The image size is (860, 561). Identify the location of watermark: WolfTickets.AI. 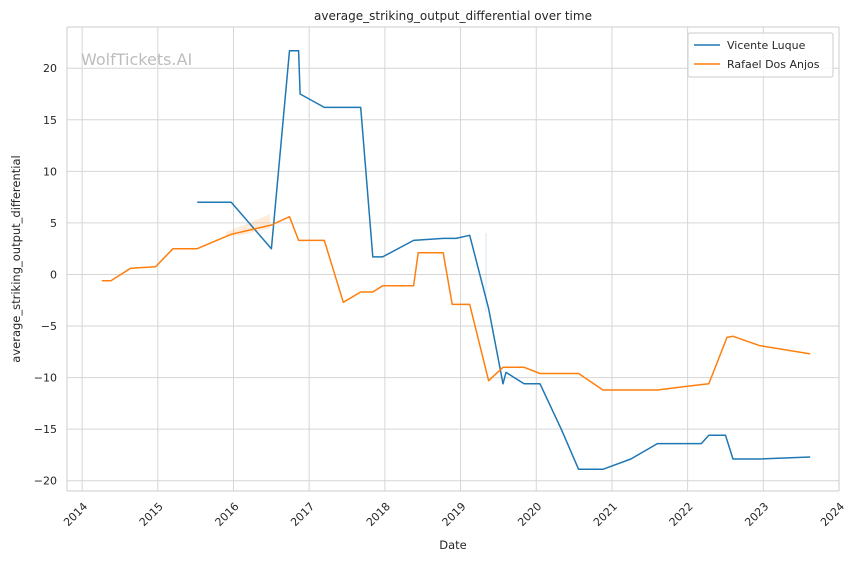
(136, 59).